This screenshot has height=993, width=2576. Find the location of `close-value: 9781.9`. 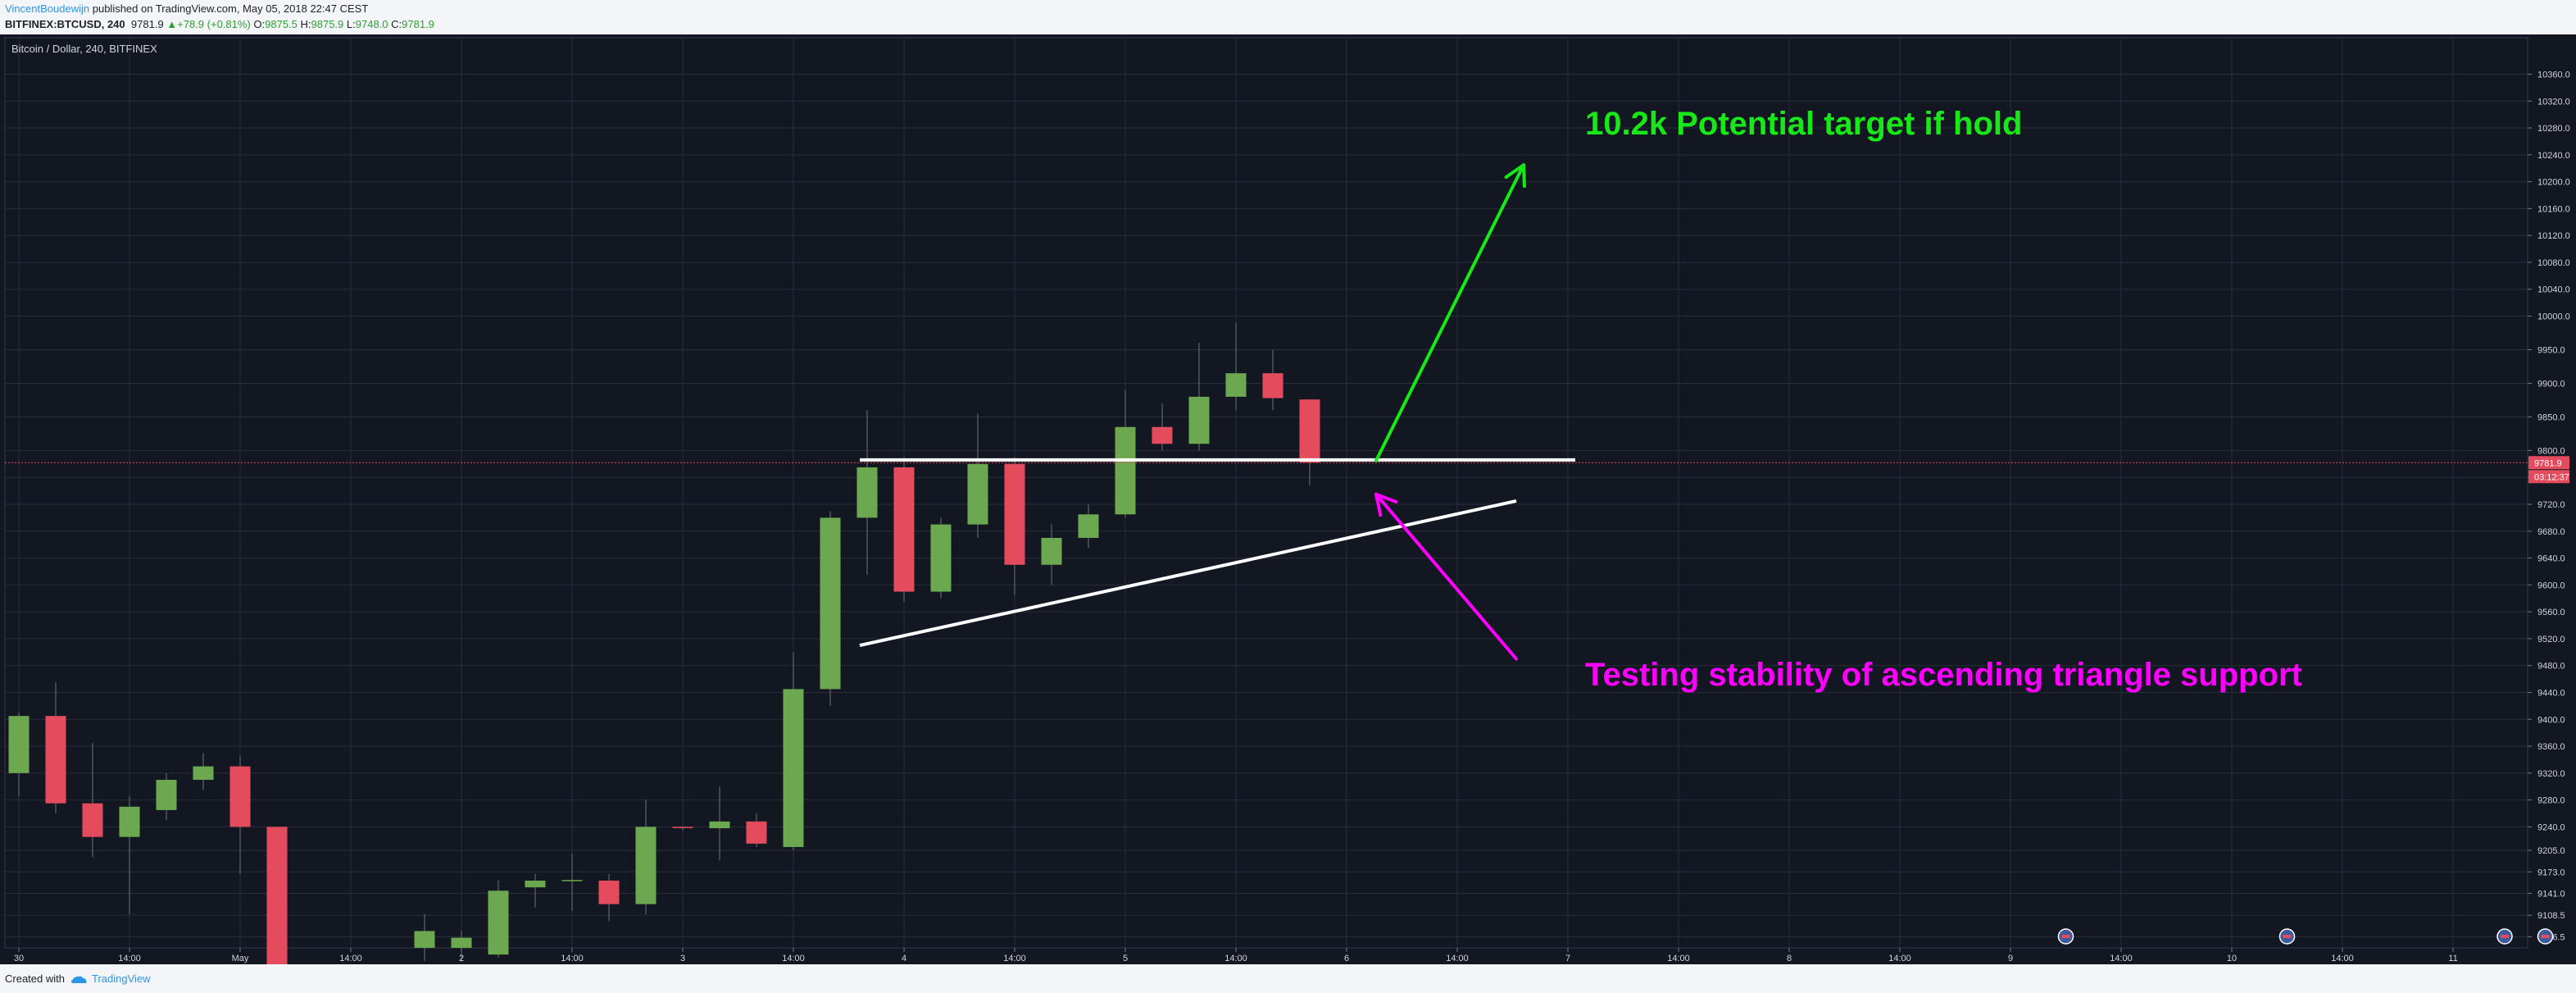

close-value: 9781.9 is located at coordinates (418, 24).